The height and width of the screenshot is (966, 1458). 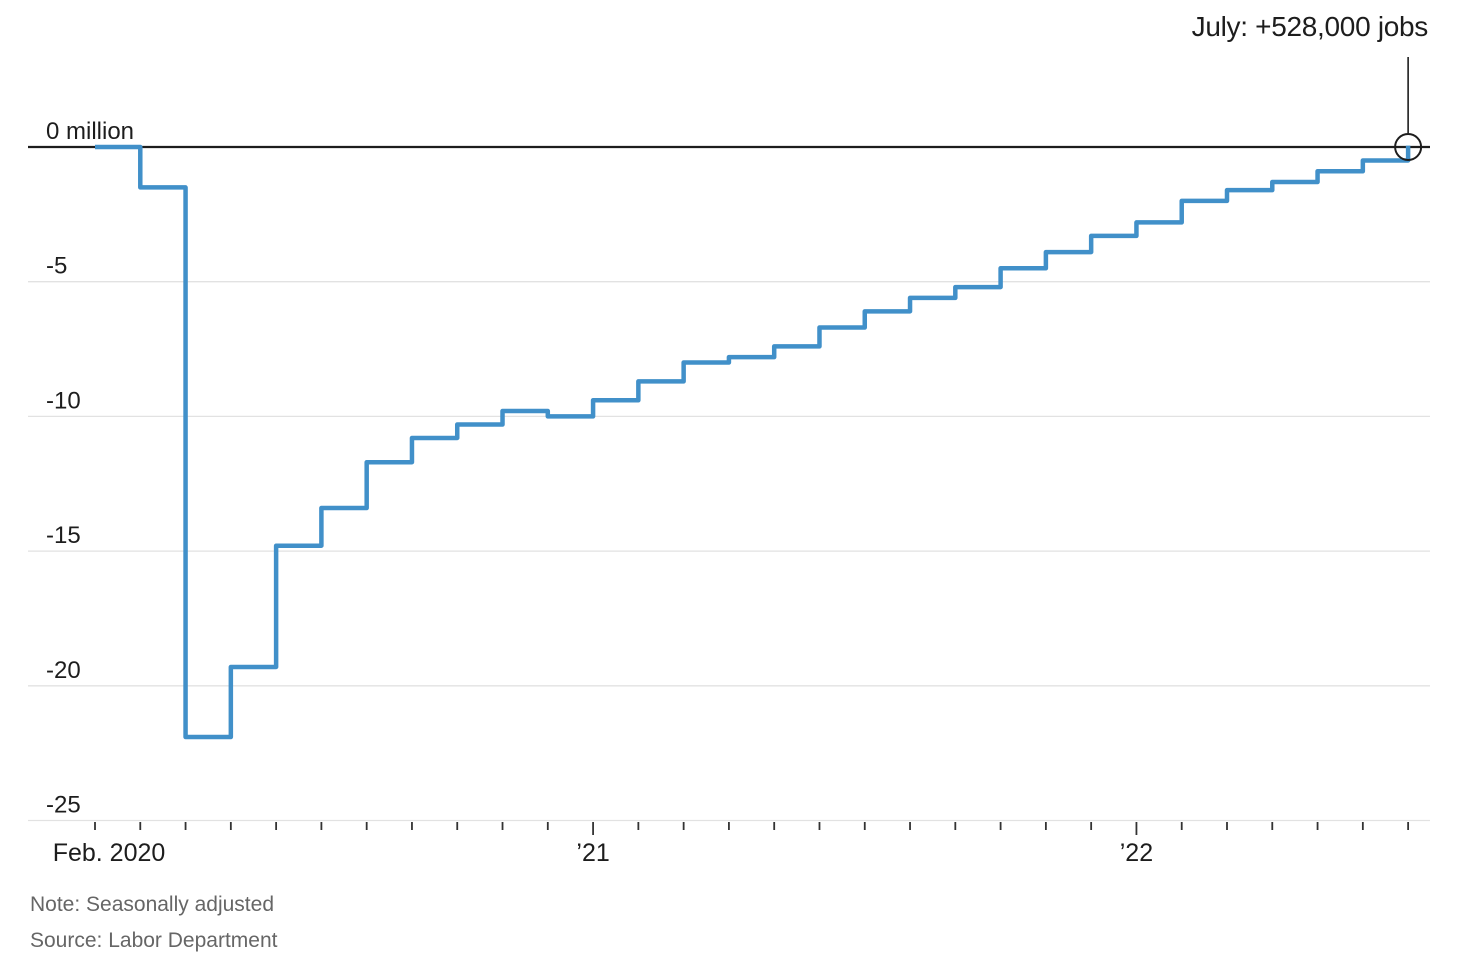 What do you see at coordinates (63, 535) in the screenshot?
I see `y-tick-label: -15` at bounding box center [63, 535].